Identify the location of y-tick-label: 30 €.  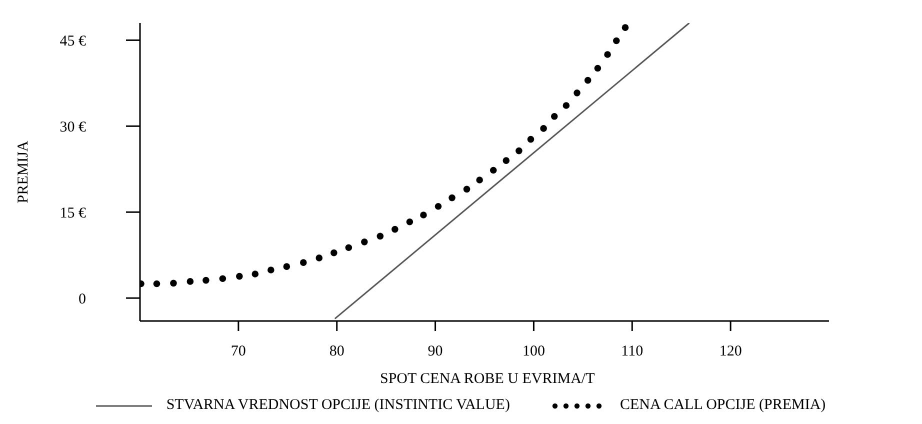
(73, 127).